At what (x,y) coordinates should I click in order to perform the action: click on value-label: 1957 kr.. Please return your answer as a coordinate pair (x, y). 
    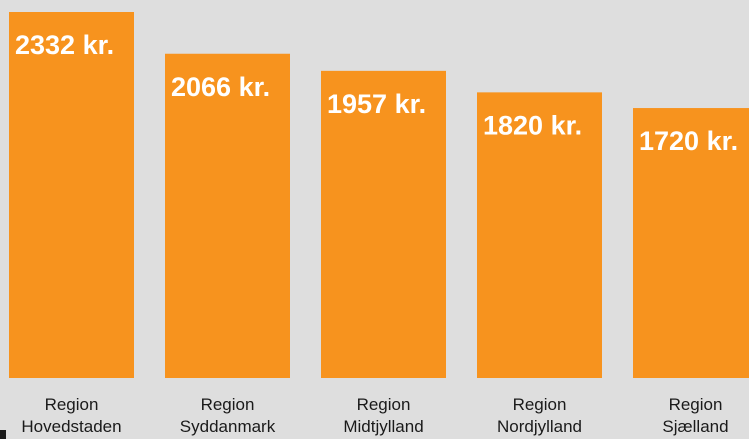
    Looking at the image, I should click on (376, 104).